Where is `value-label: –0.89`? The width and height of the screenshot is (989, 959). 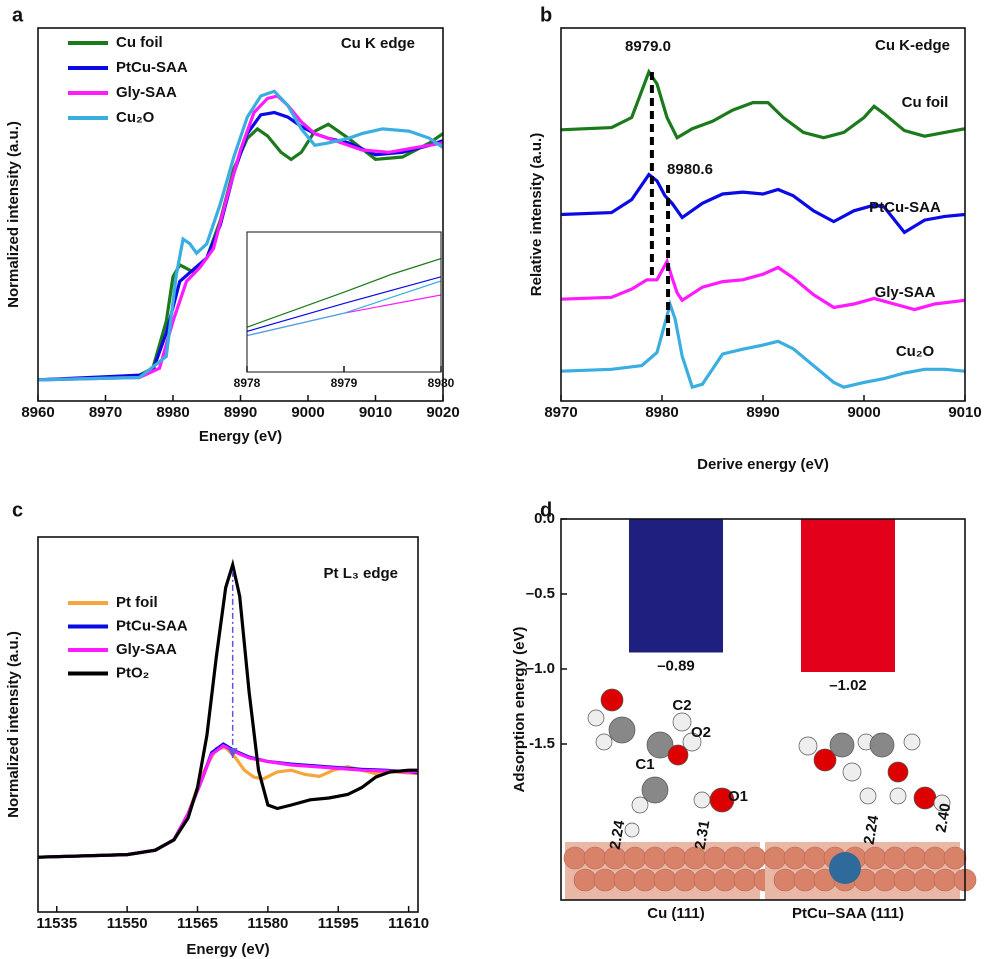
value-label: –0.89 is located at coordinates (676, 665).